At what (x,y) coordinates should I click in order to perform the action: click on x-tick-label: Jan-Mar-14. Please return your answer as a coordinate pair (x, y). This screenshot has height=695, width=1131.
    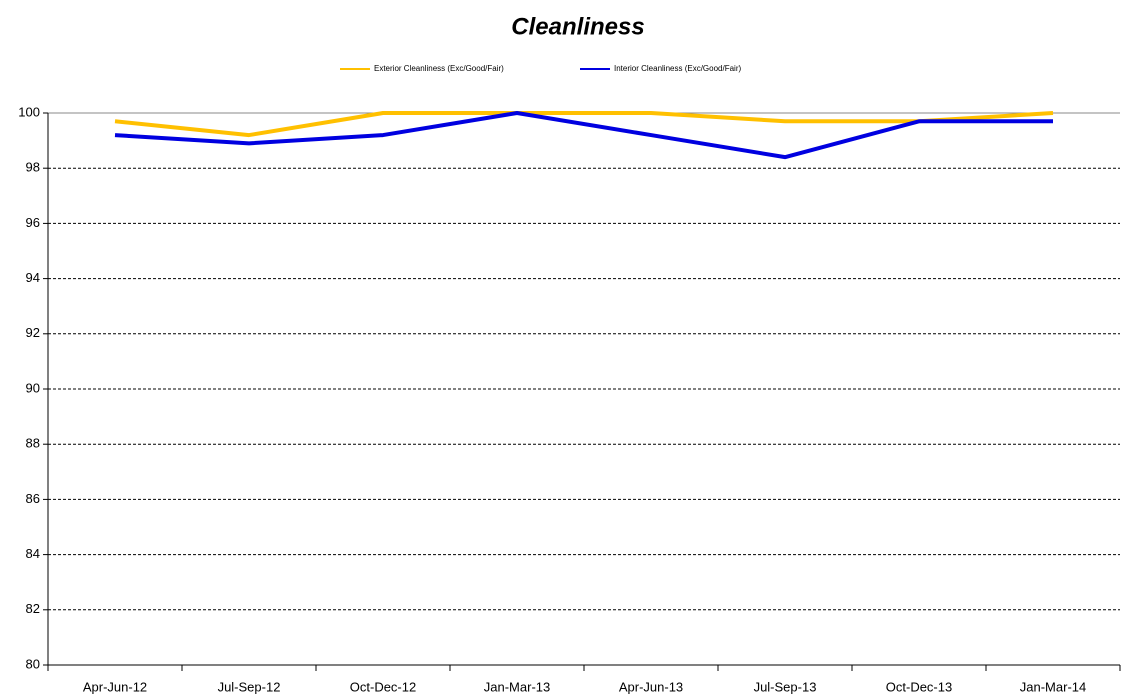
    Looking at the image, I should click on (1053, 686).